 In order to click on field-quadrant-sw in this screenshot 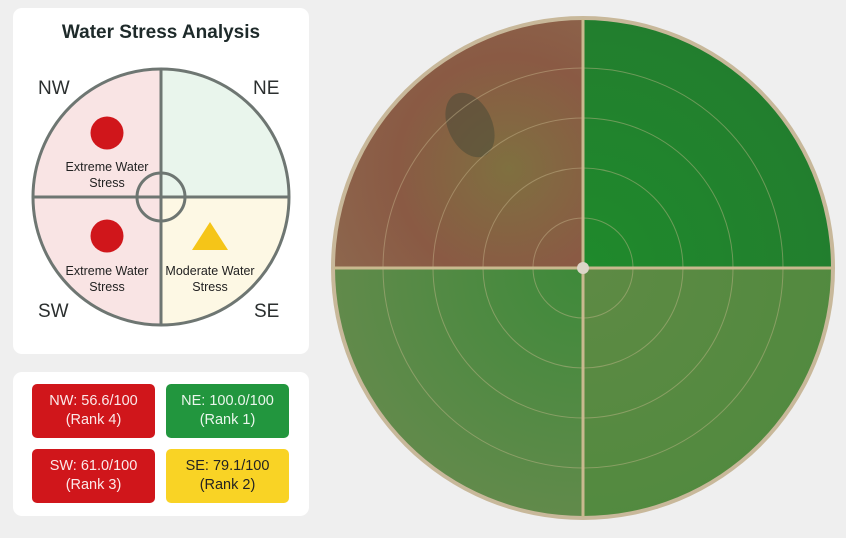, I will do `click(459, 392)`.